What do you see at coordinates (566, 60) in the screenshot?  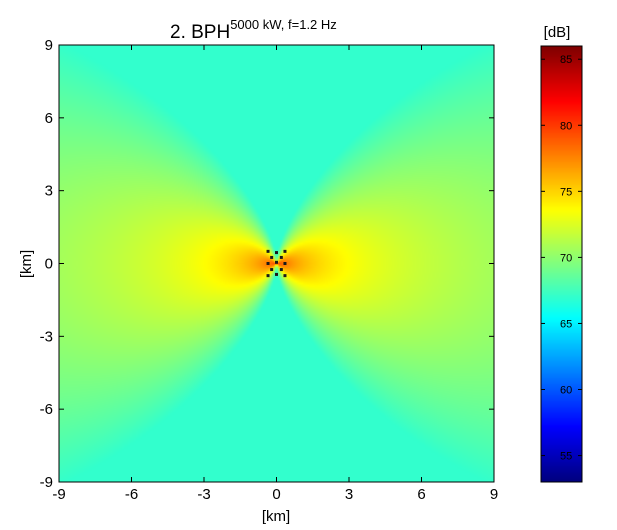 I see `colorbar-tick-label: 85` at bounding box center [566, 60].